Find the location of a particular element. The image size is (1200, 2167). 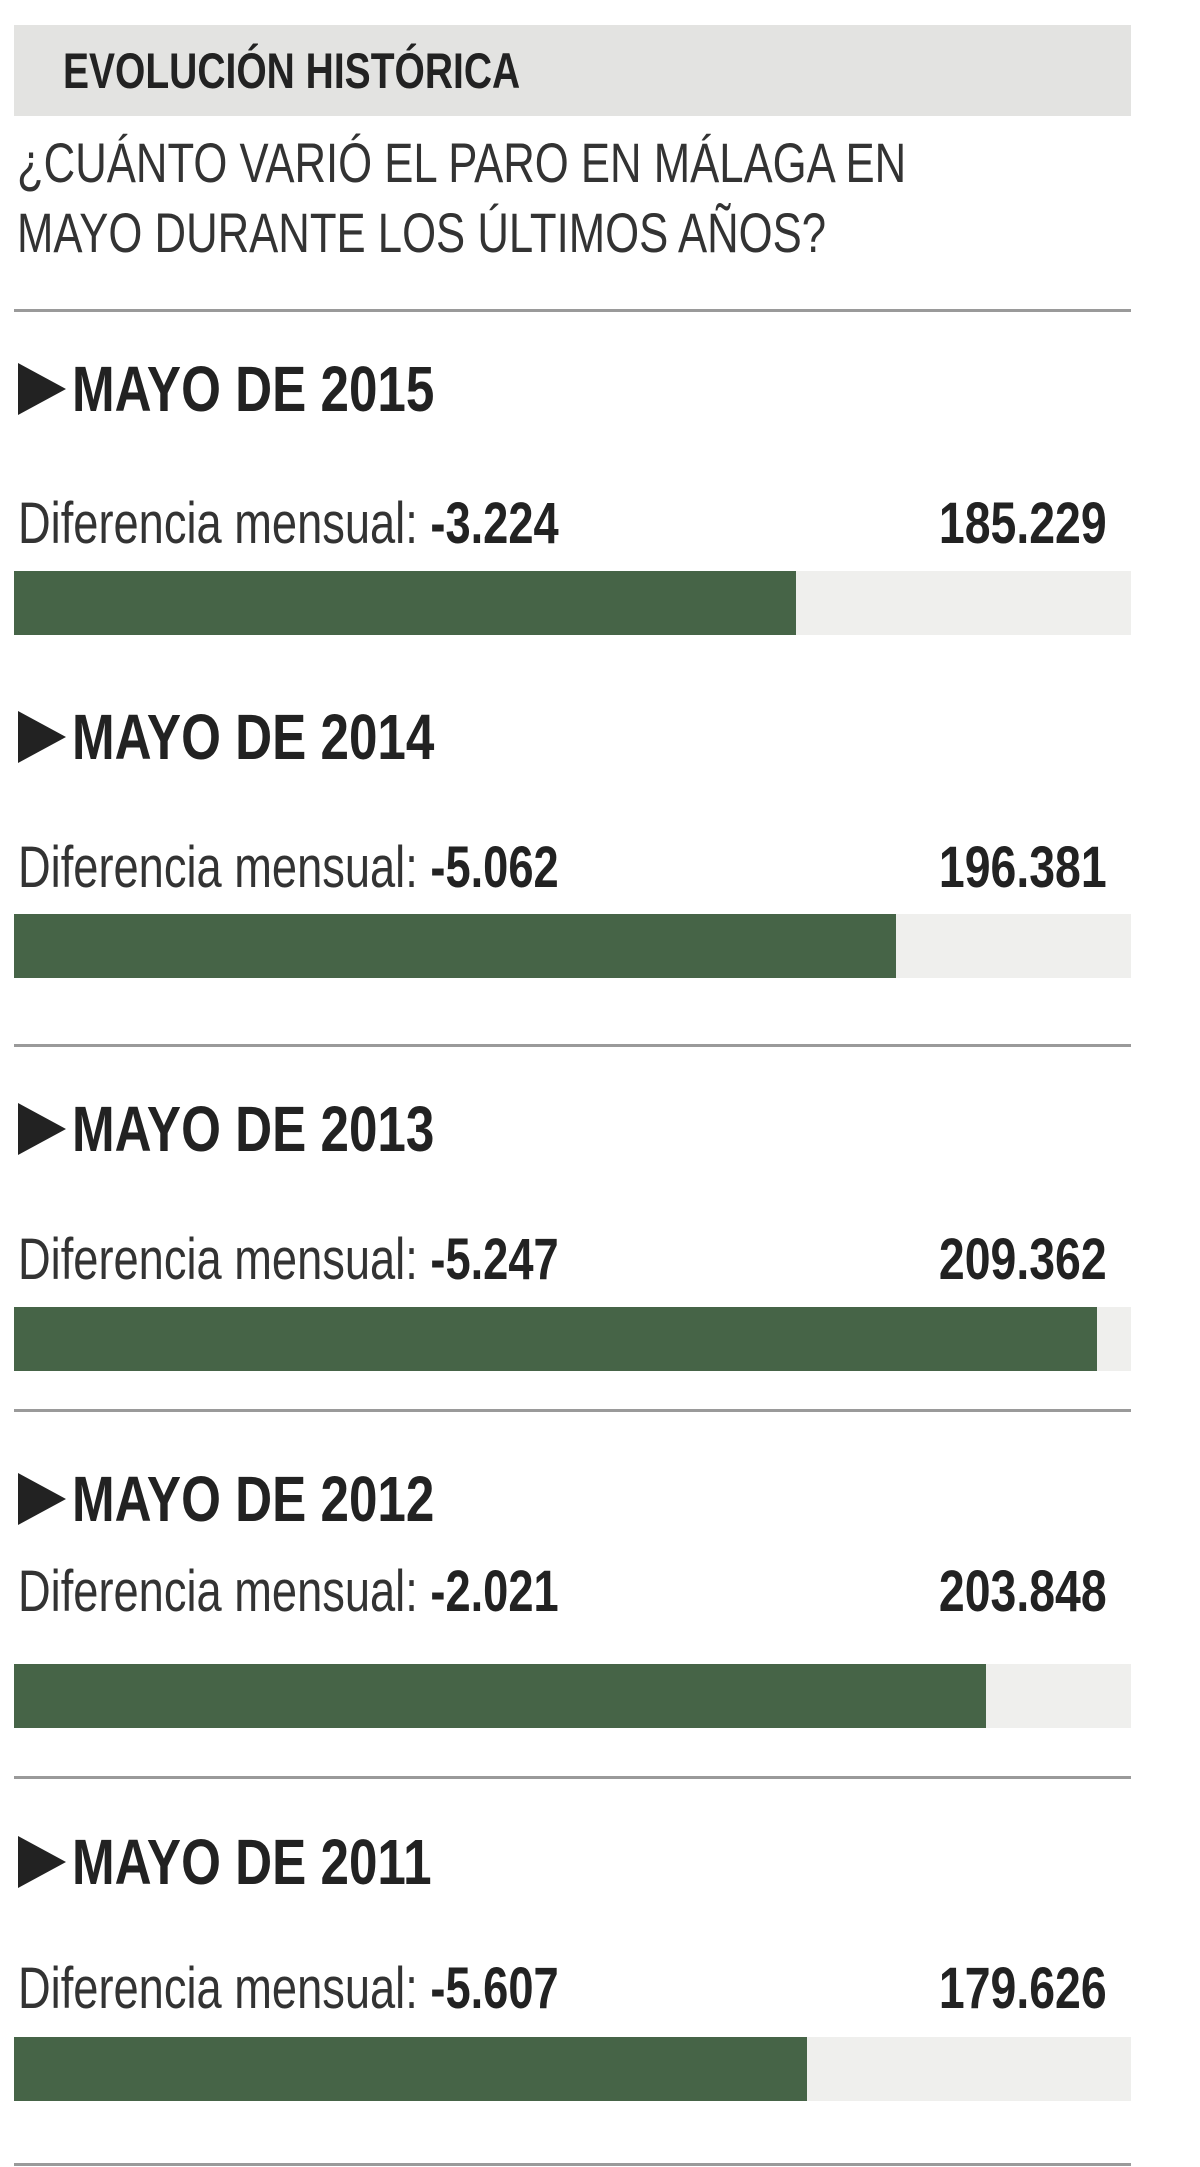

year-heading: MAYO DE 2012 is located at coordinates (271, 1499).